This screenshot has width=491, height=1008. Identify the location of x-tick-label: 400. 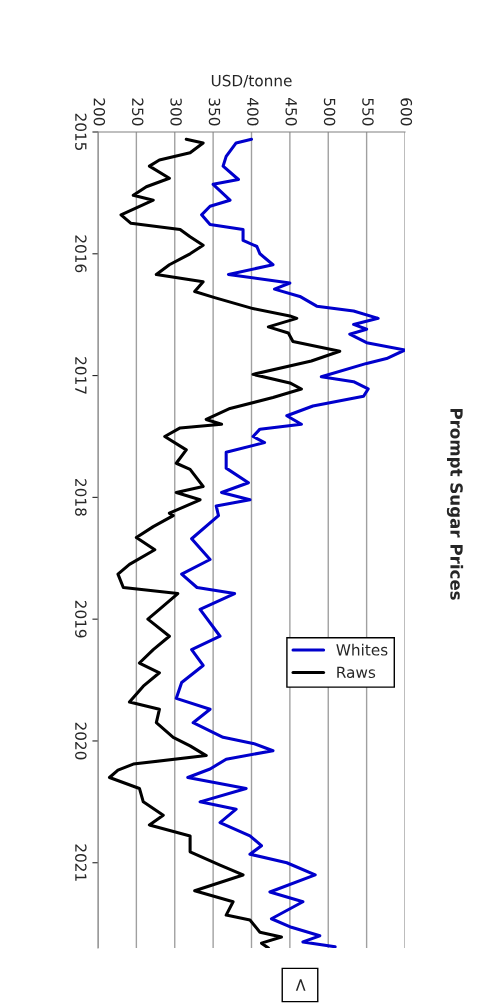
(253, 112).